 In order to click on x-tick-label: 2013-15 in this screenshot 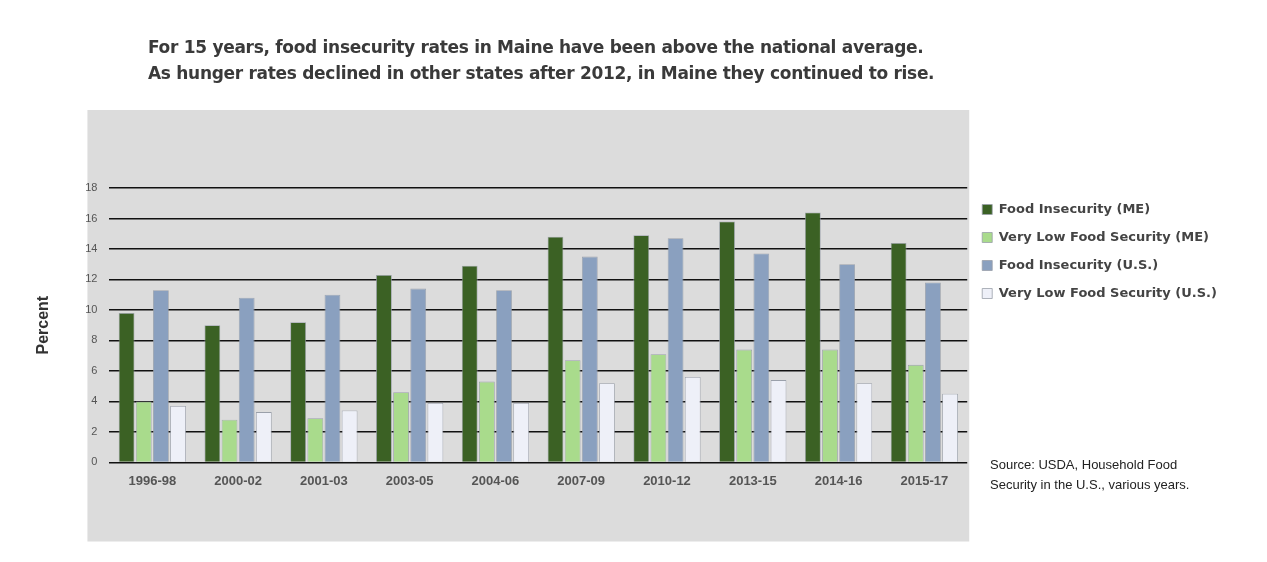, I will do `click(752, 480)`.